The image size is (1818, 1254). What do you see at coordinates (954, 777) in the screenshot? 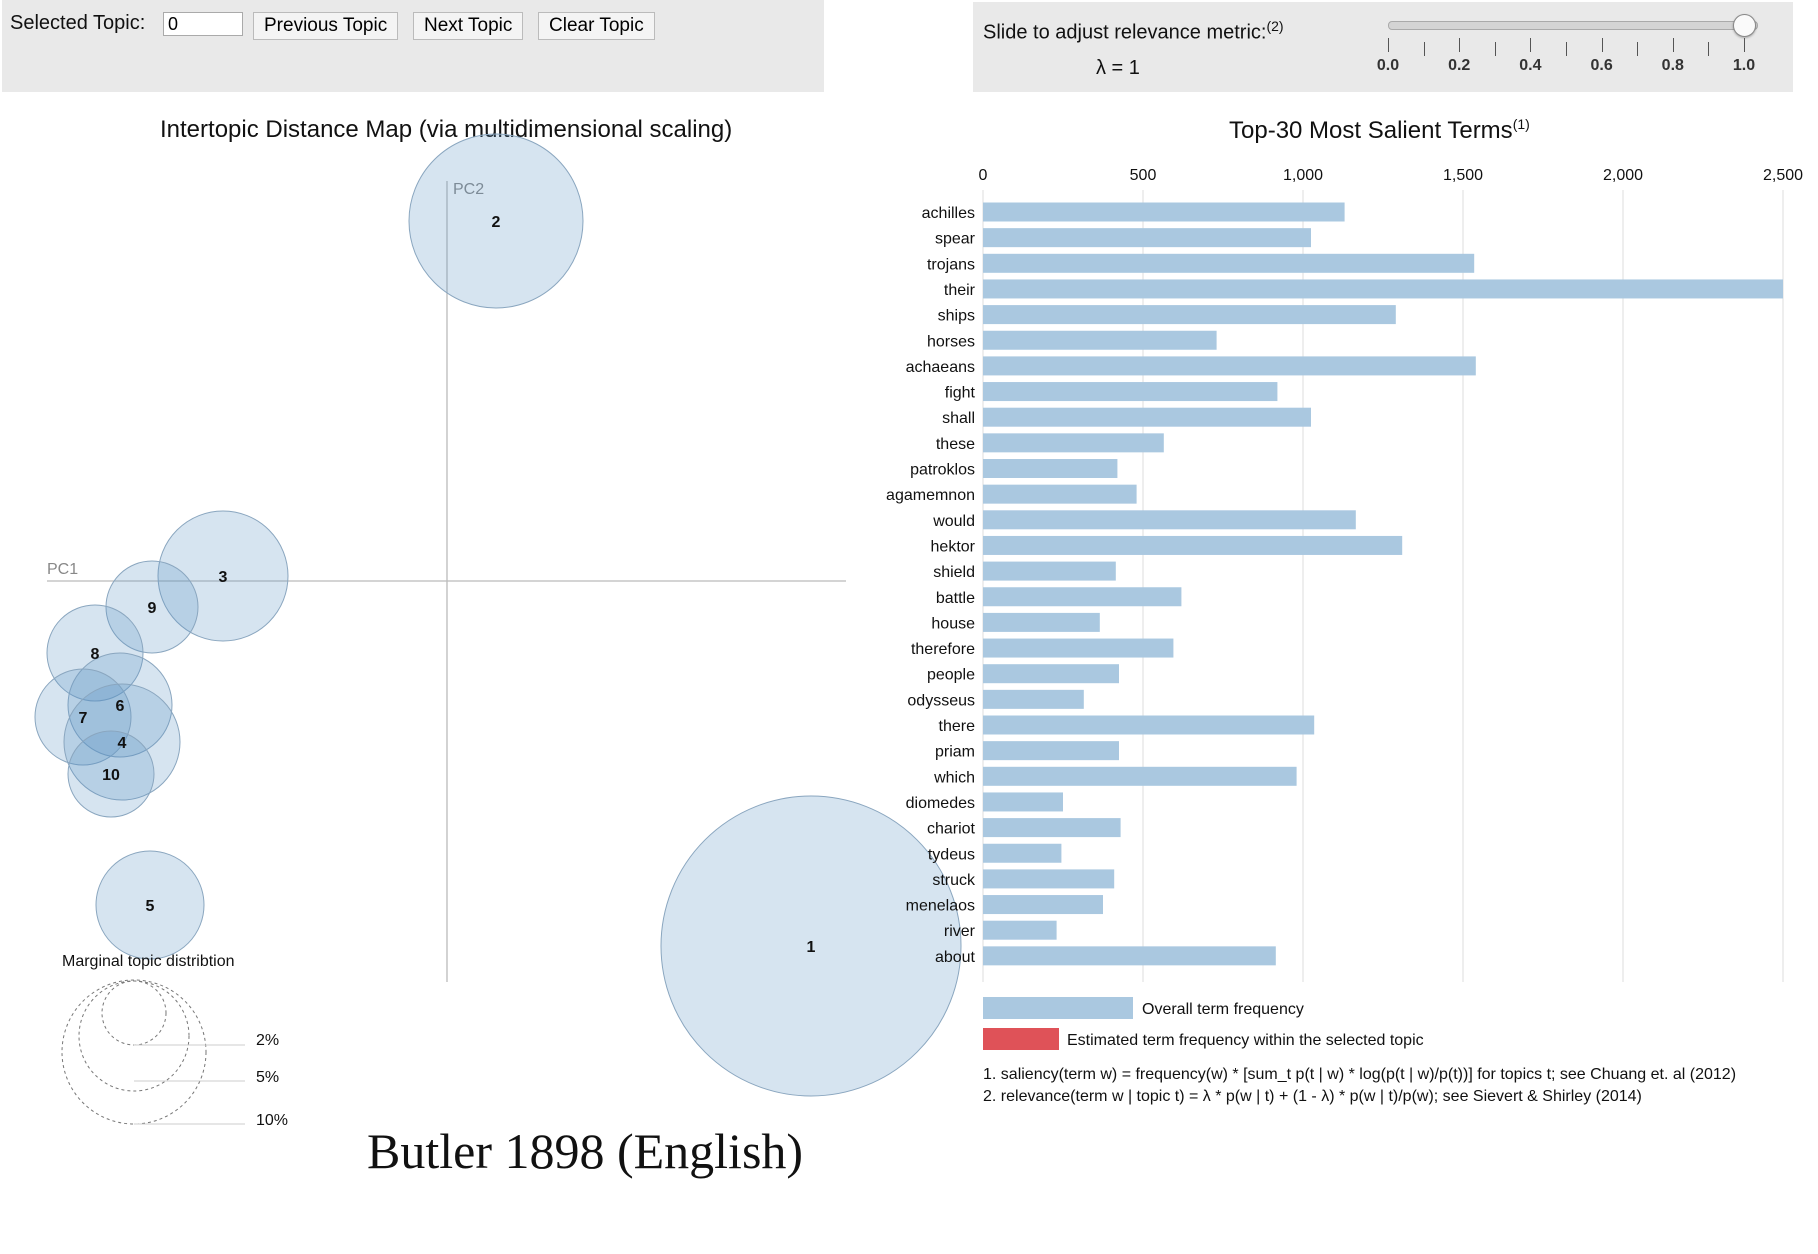
I see `term-label-which: which` at bounding box center [954, 777].